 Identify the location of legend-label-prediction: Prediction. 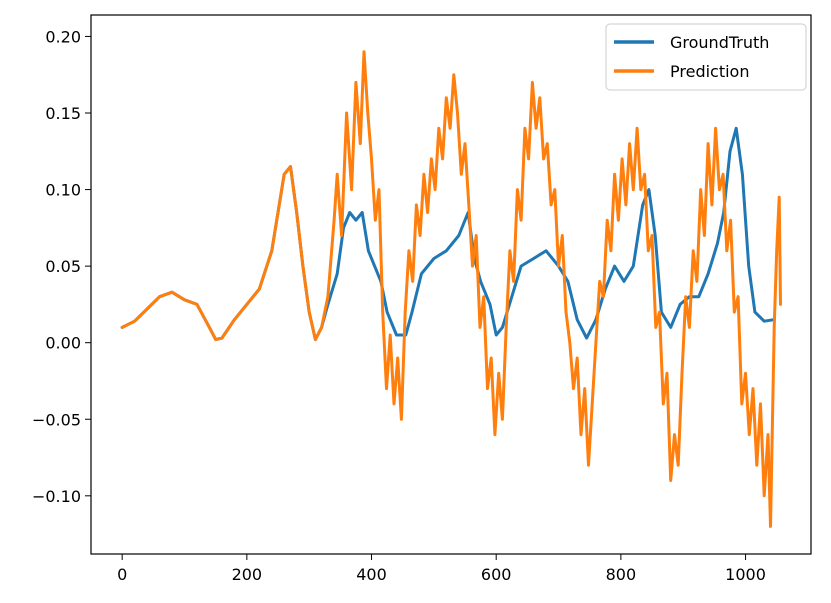
(709, 71).